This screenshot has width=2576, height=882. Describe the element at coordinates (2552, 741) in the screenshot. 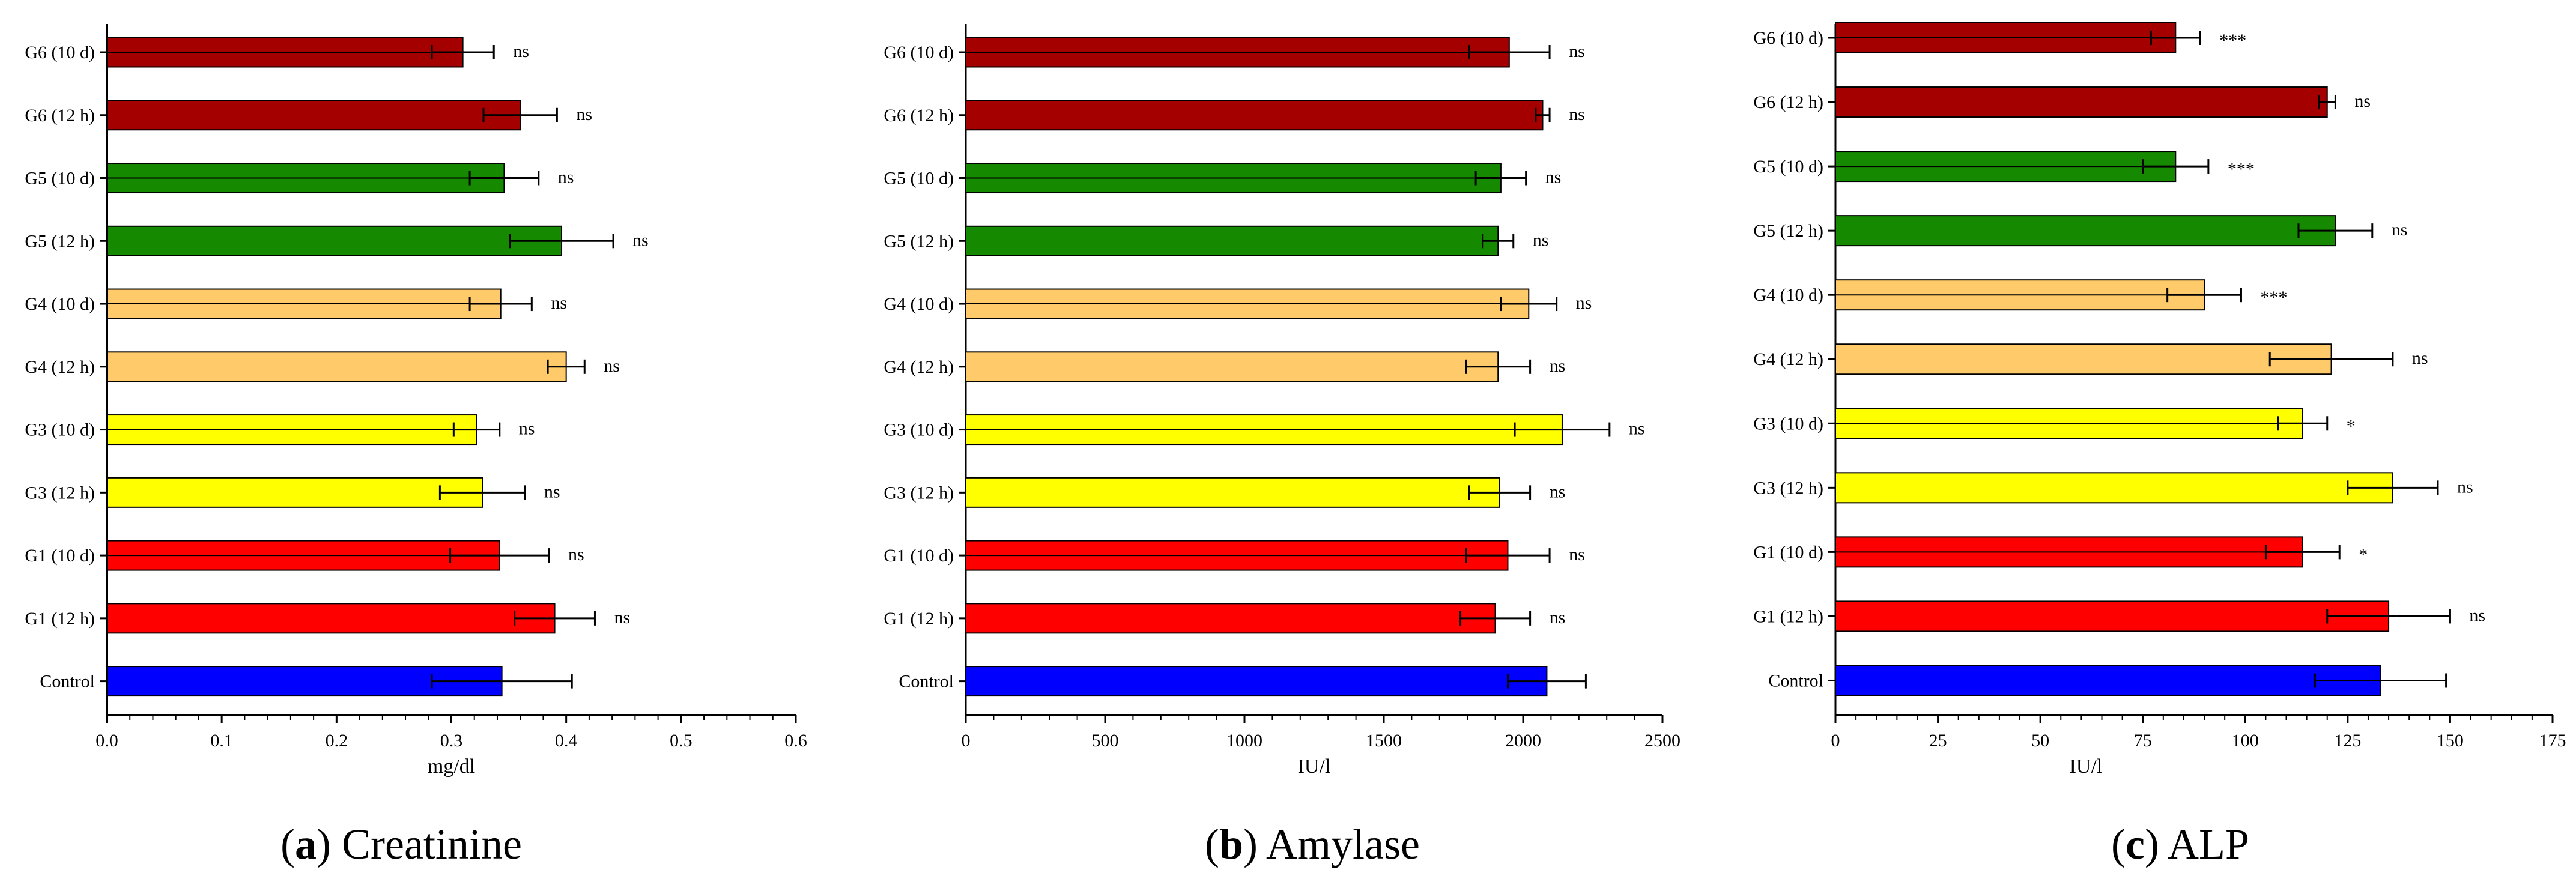

I see `x-tick-label: 175` at that location.